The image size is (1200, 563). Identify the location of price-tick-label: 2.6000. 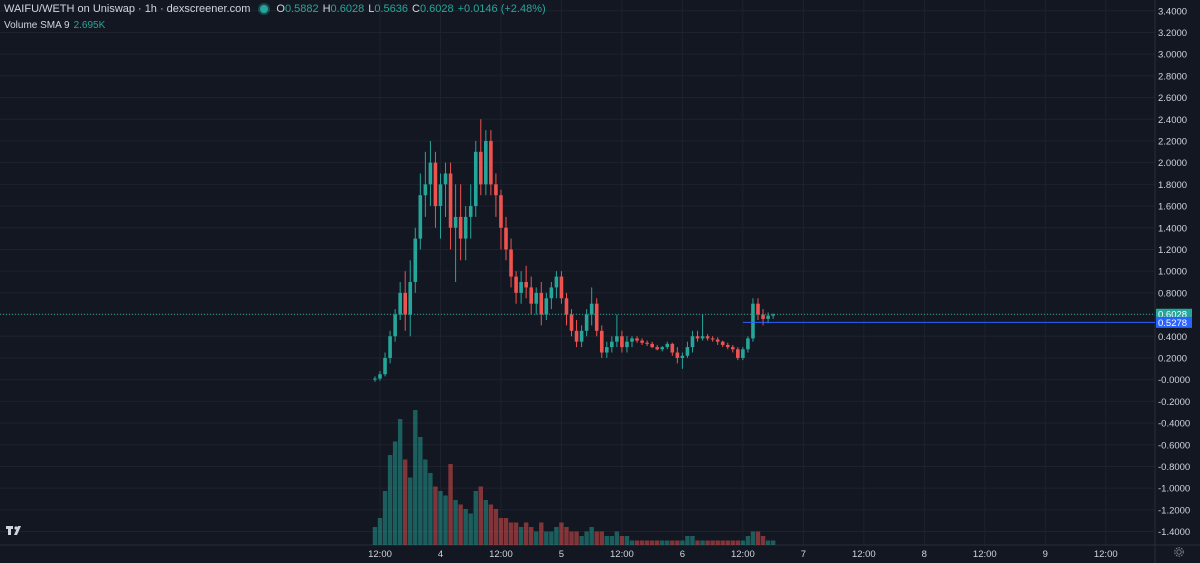
(1172, 98).